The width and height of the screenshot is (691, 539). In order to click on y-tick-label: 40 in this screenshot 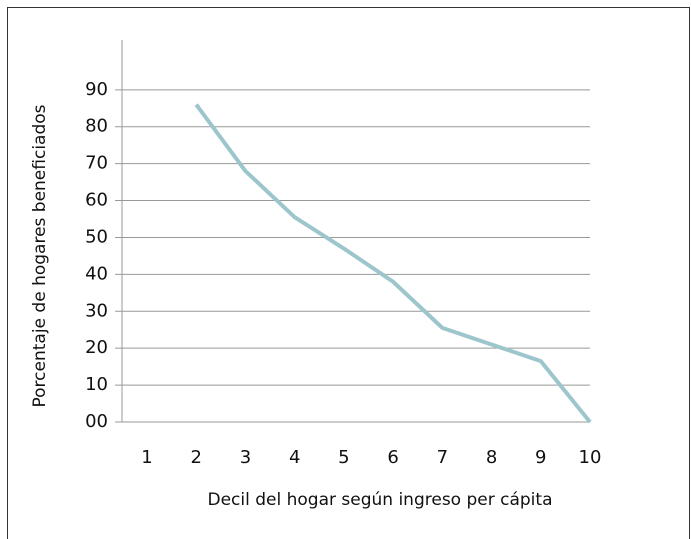, I will do `click(96, 273)`.